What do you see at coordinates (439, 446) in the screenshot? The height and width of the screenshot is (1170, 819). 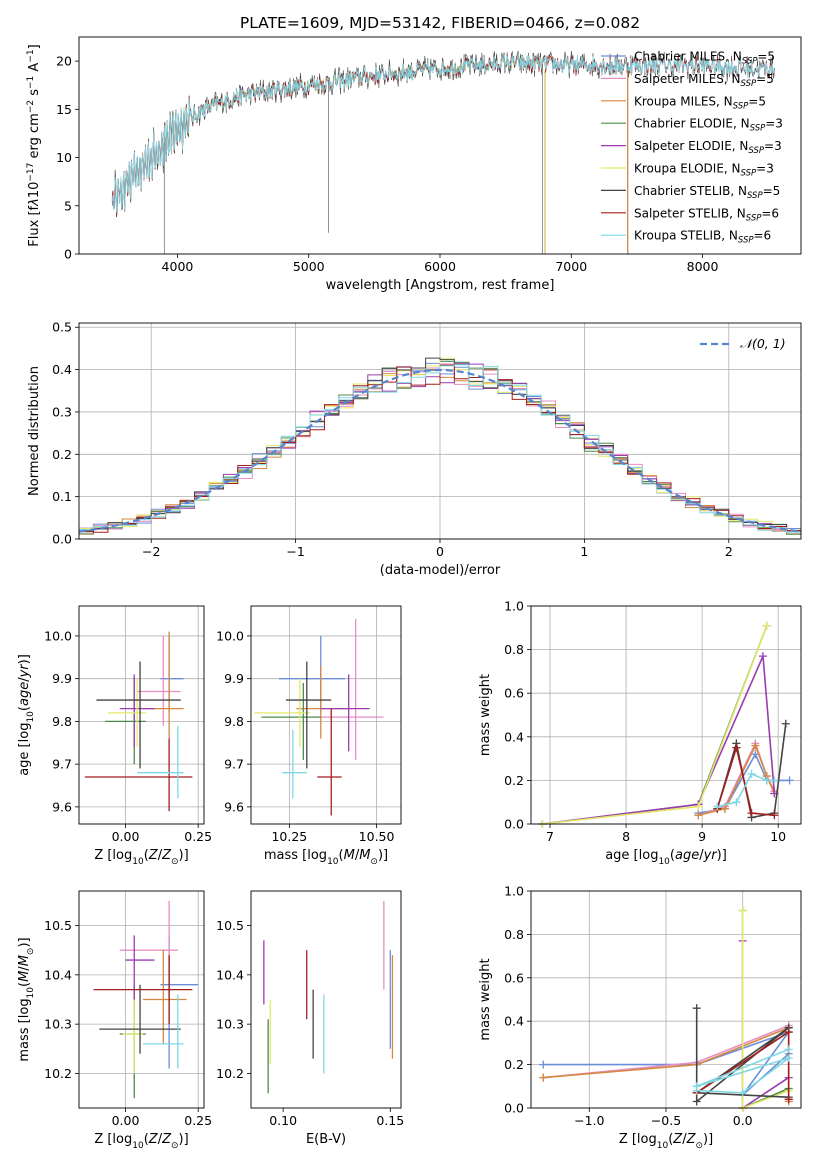 I see `residual-histograms` at bounding box center [439, 446].